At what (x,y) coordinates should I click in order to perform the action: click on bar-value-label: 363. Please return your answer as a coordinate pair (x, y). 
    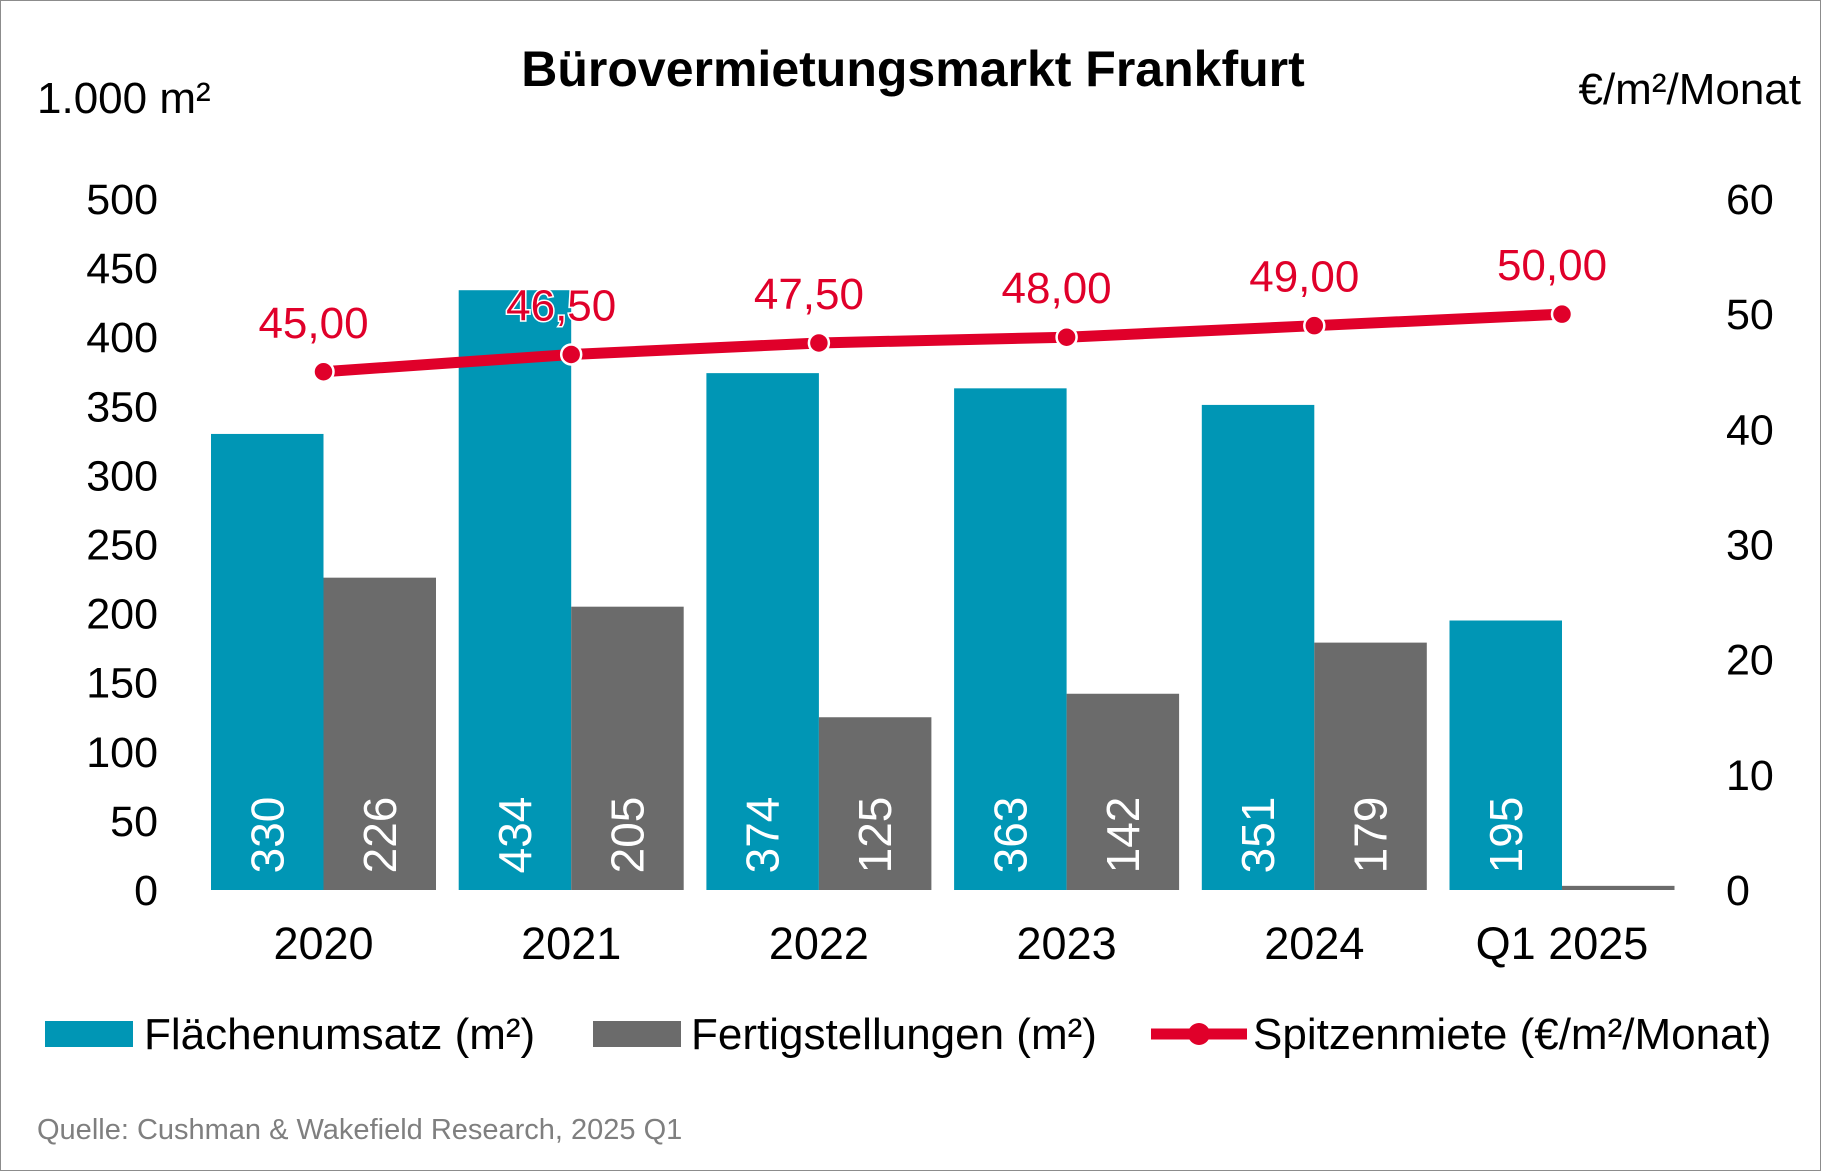
    Looking at the image, I should click on (1010, 835).